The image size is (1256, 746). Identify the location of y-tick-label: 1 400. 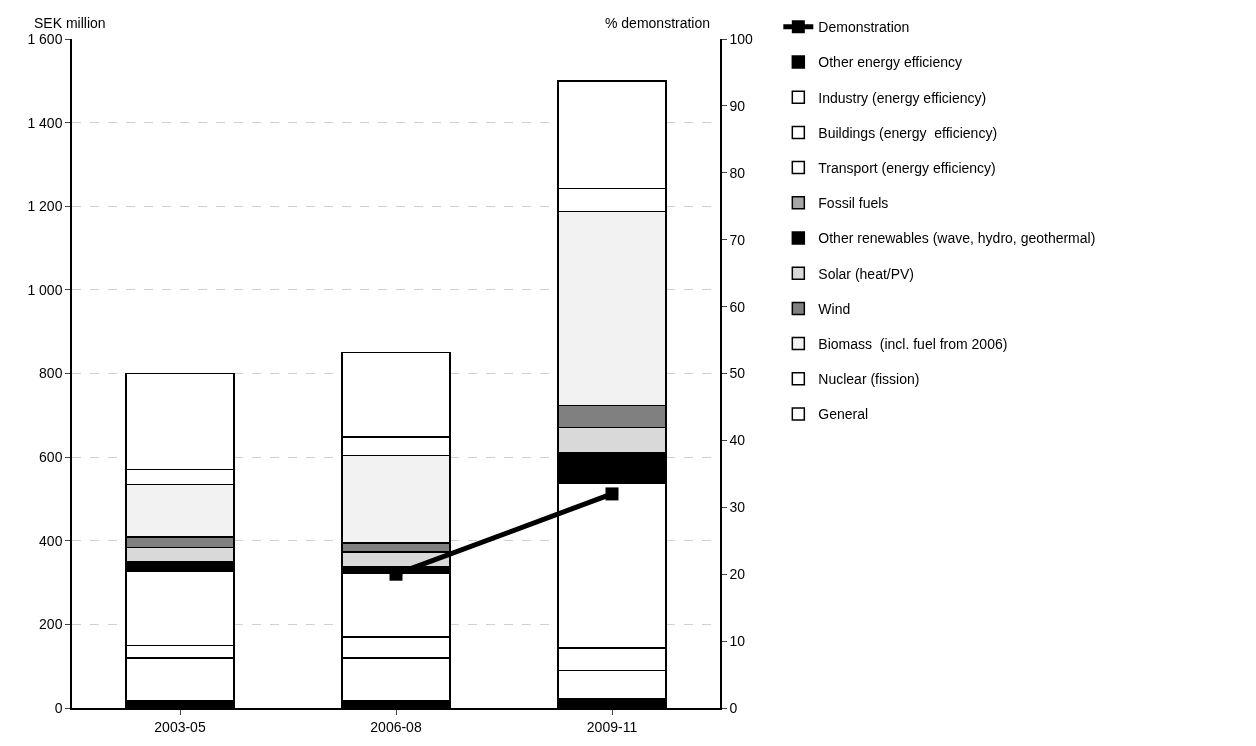
(45, 122).